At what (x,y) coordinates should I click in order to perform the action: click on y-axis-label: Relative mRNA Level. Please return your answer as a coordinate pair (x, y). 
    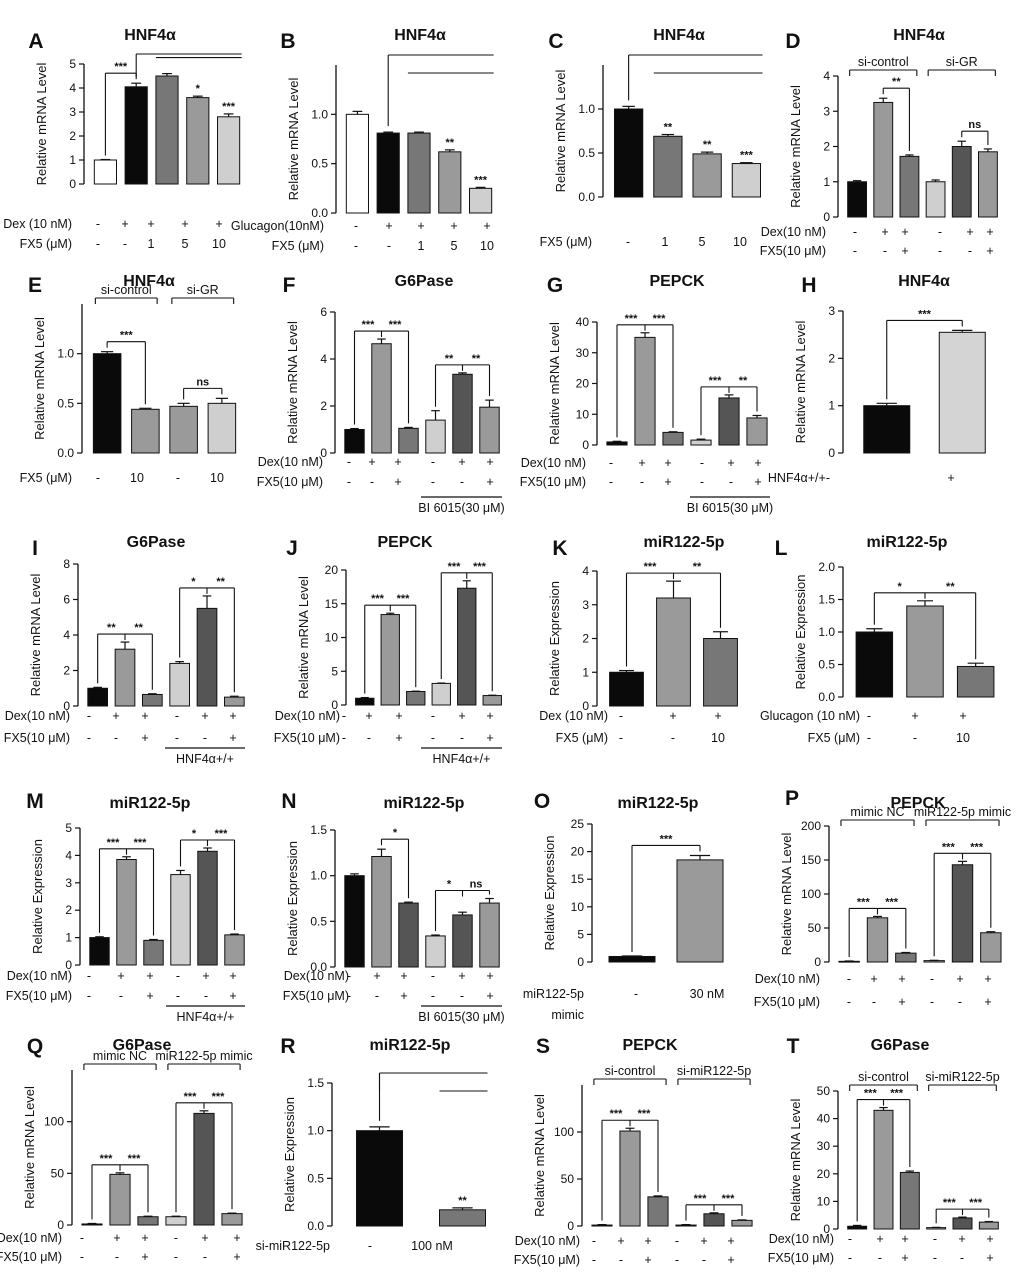
    Looking at the image, I should click on (800, 381).